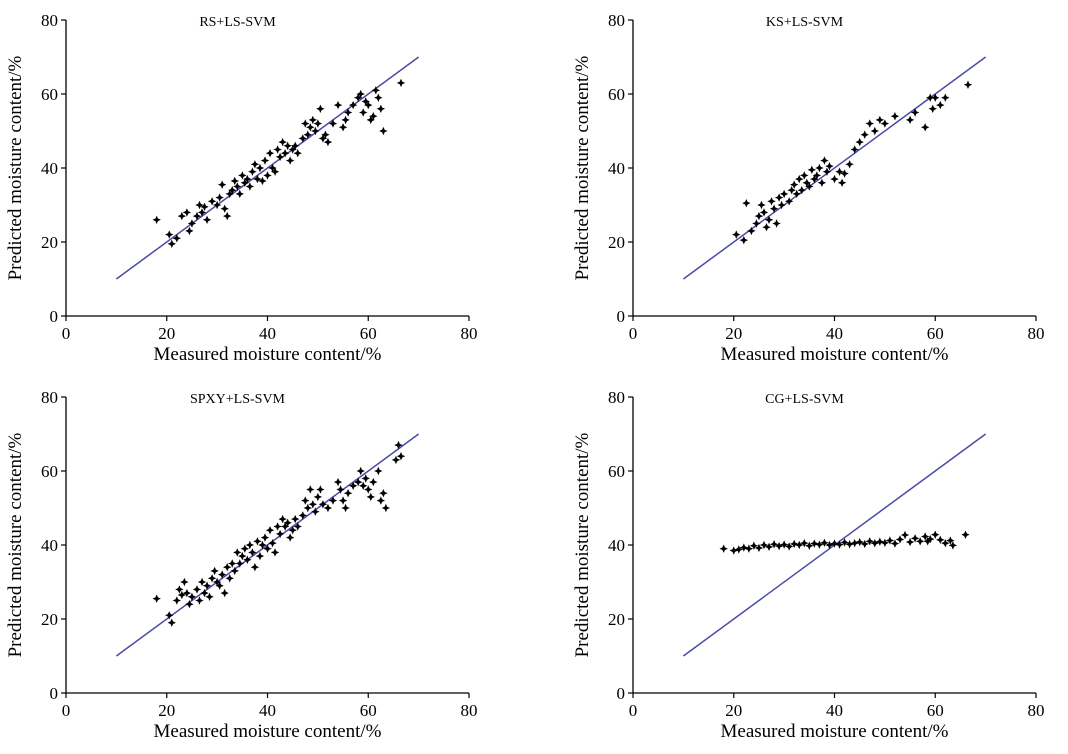 Image resolution: width=1068 pixels, height=754 pixels. Describe the element at coordinates (835, 354) in the screenshot. I see `x-axis-label: Measured moisture content/%` at that location.